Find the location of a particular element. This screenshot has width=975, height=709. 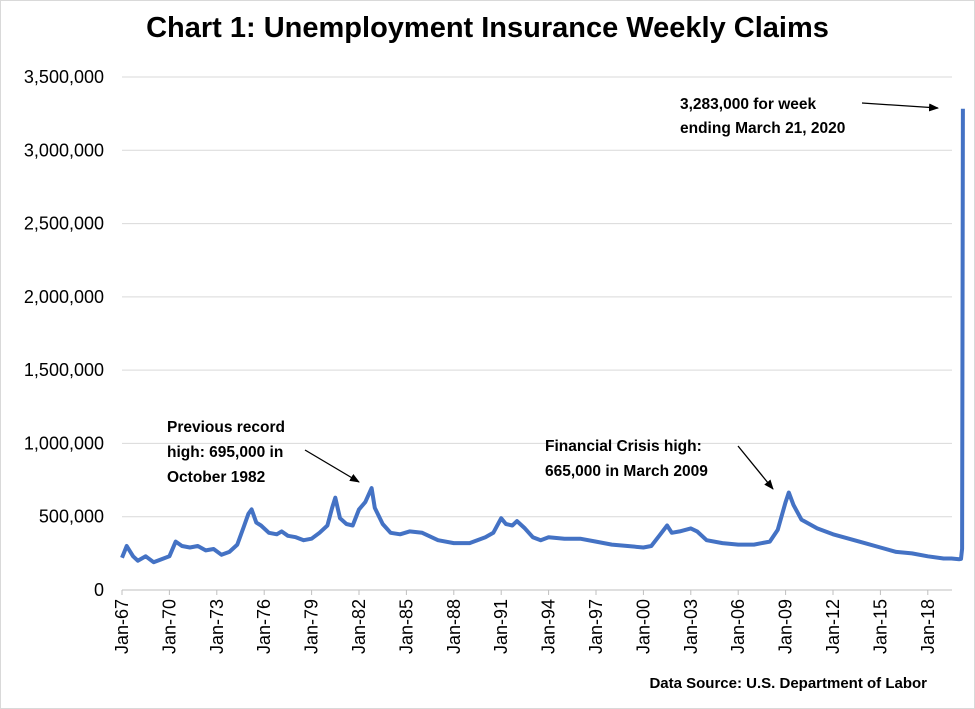

x-tick-label: Jan-70 is located at coordinates (169, 626).